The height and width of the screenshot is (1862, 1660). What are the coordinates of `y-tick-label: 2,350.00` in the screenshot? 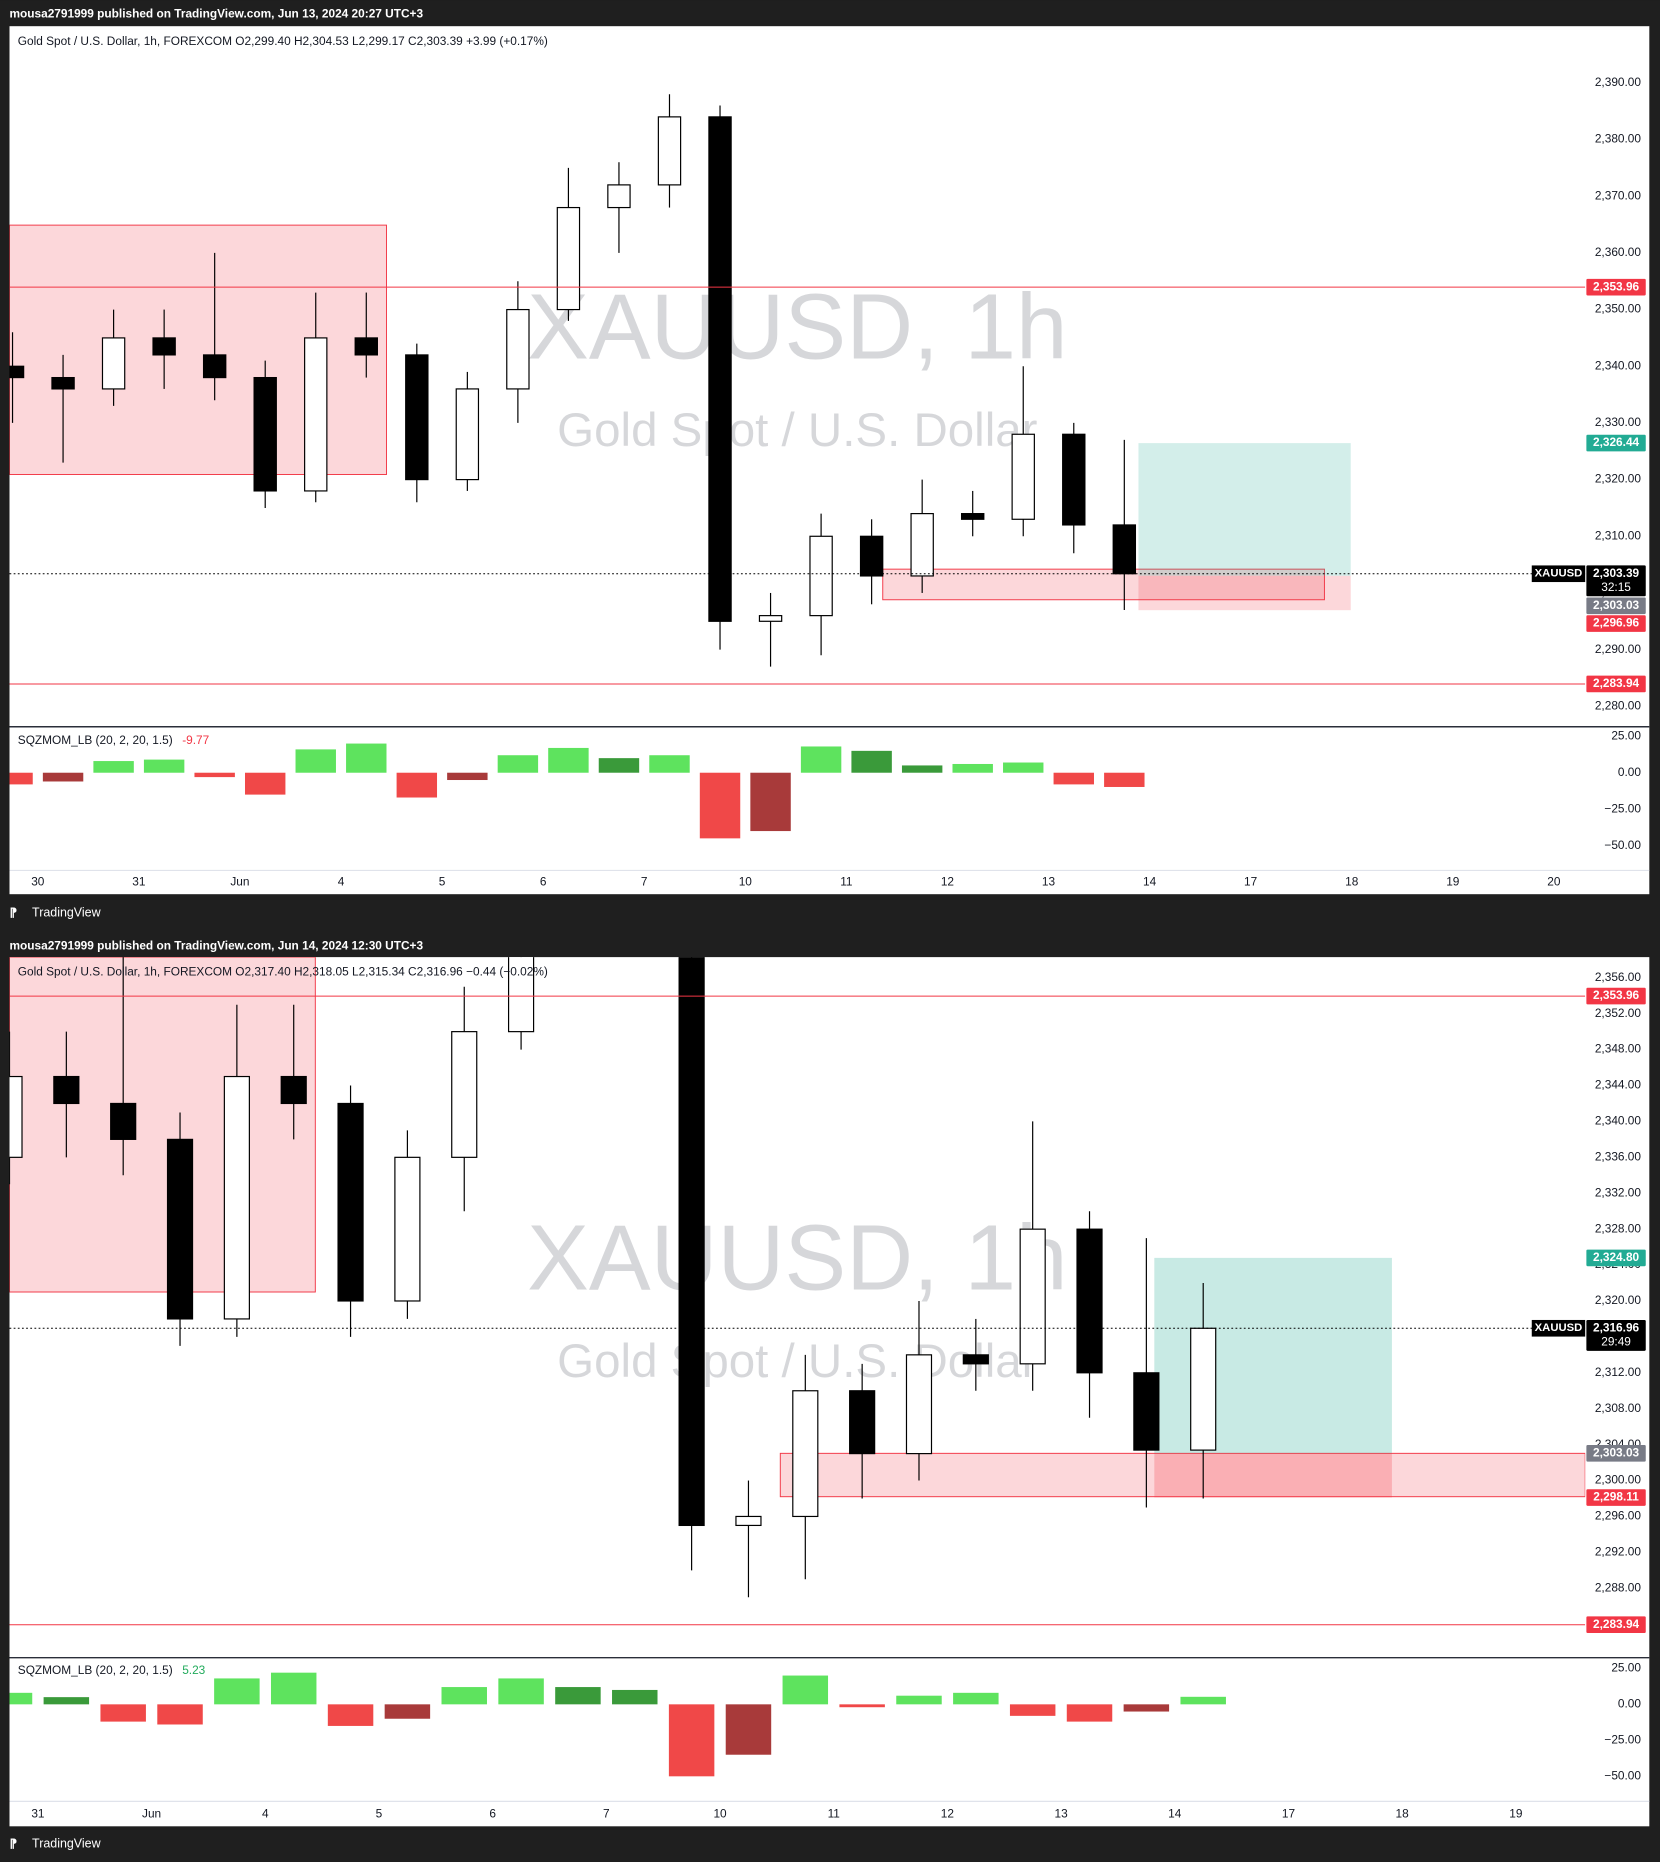 It's located at (1618, 309).